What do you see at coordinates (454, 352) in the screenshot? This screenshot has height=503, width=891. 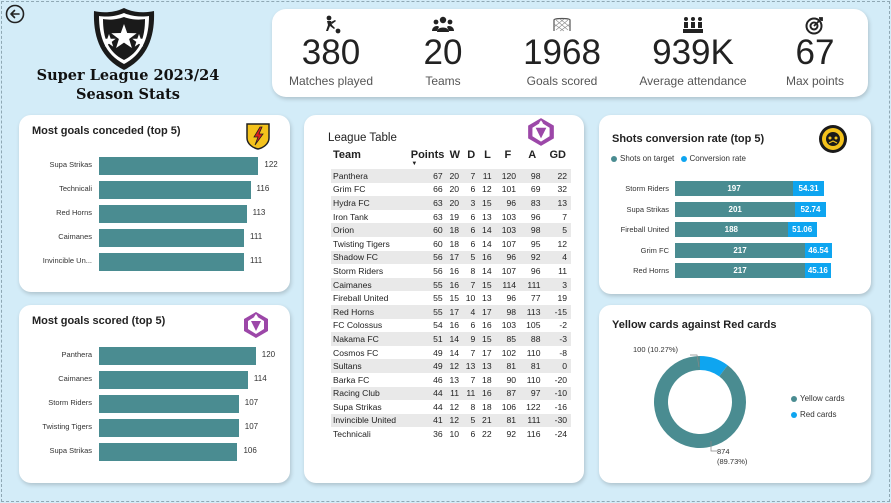 I see `stat-cell: 14` at bounding box center [454, 352].